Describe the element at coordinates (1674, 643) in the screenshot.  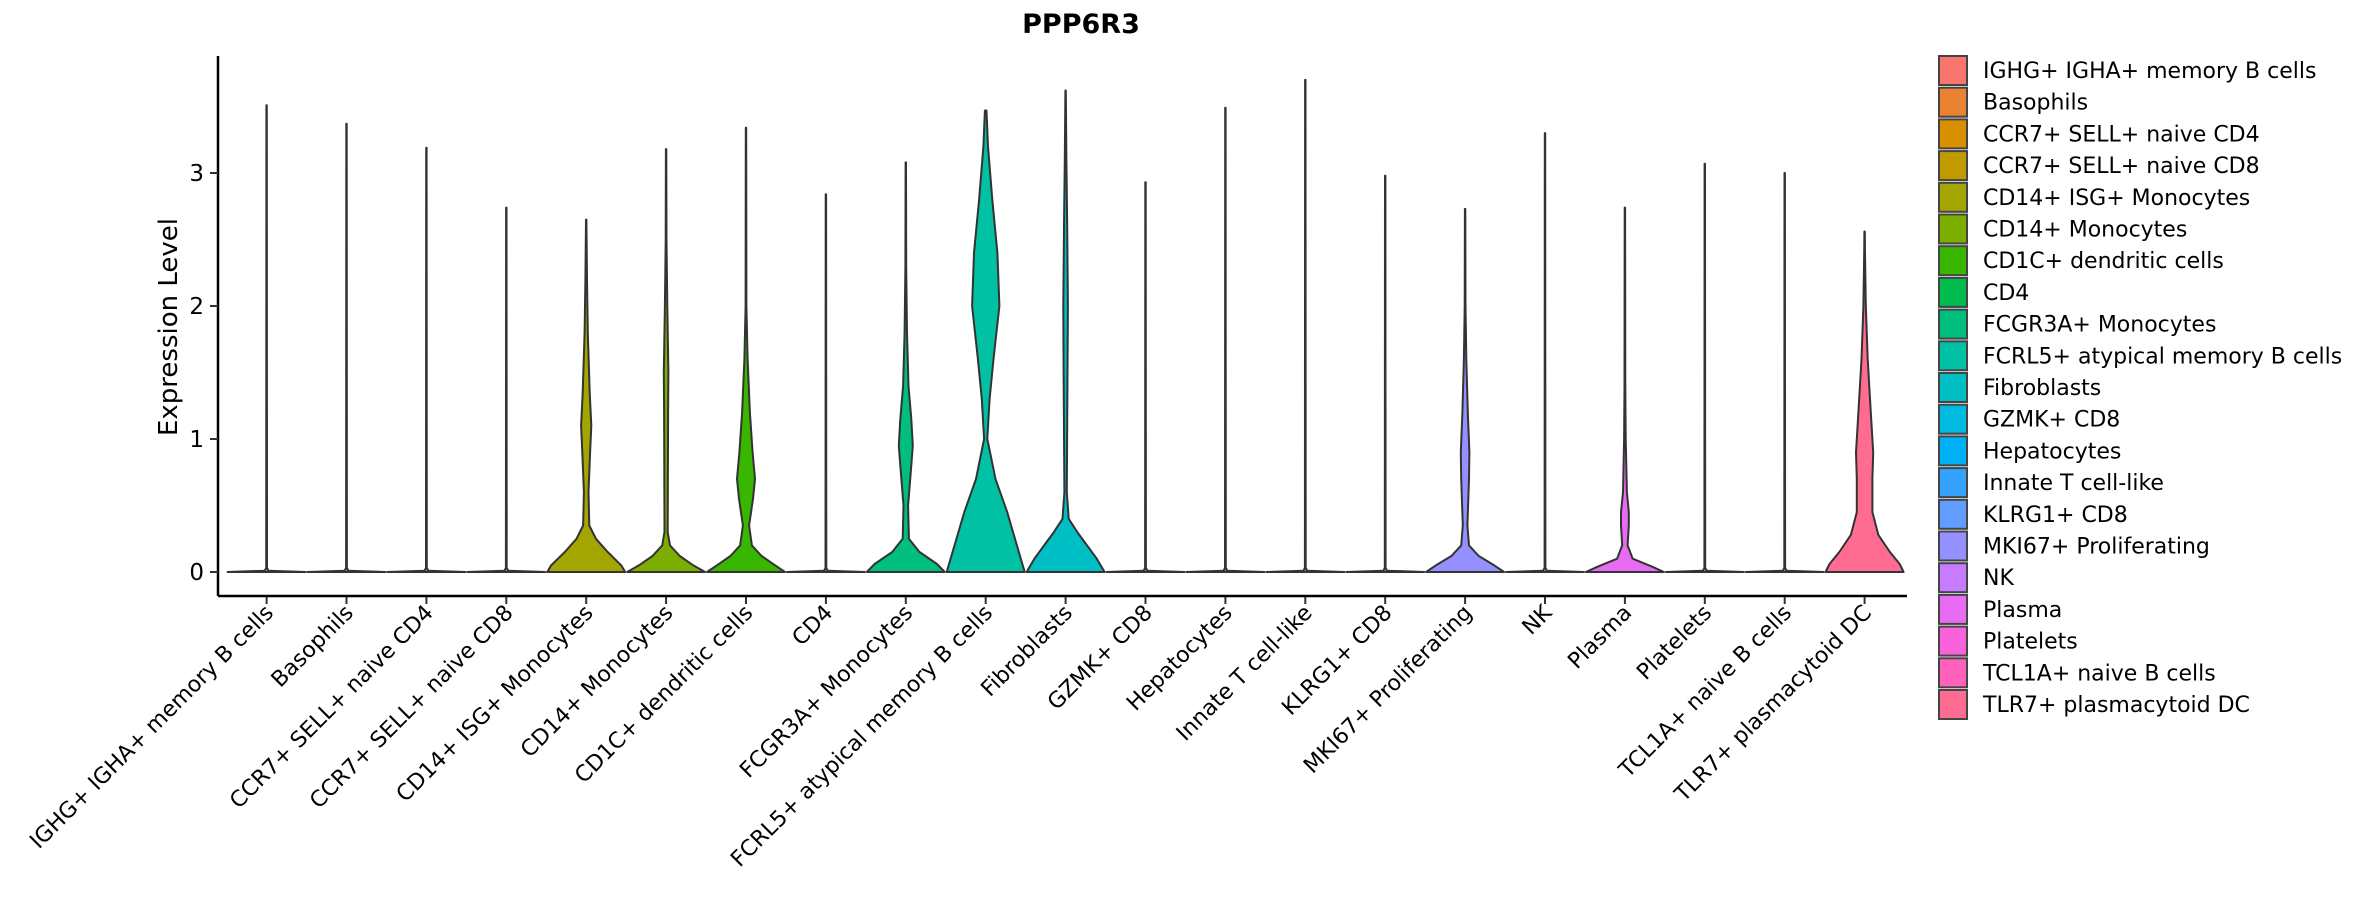
I see `x-tick-label: Platelets` at that location.